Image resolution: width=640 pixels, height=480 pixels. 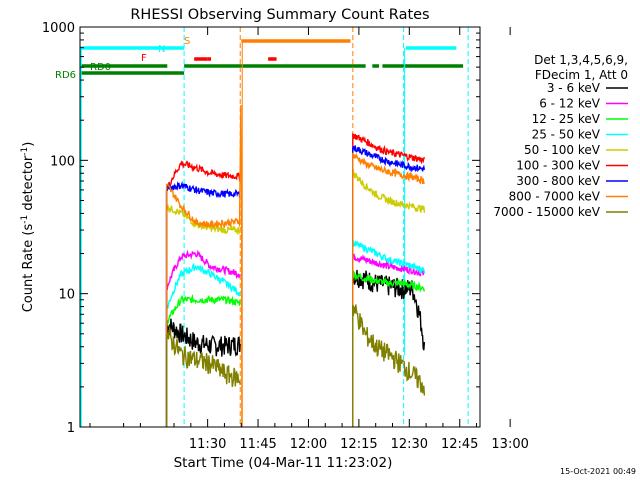 What do you see at coordinates (144, 58) in the screenshot?
I see `flag-label-f: F` at bounding box center [144, 58].